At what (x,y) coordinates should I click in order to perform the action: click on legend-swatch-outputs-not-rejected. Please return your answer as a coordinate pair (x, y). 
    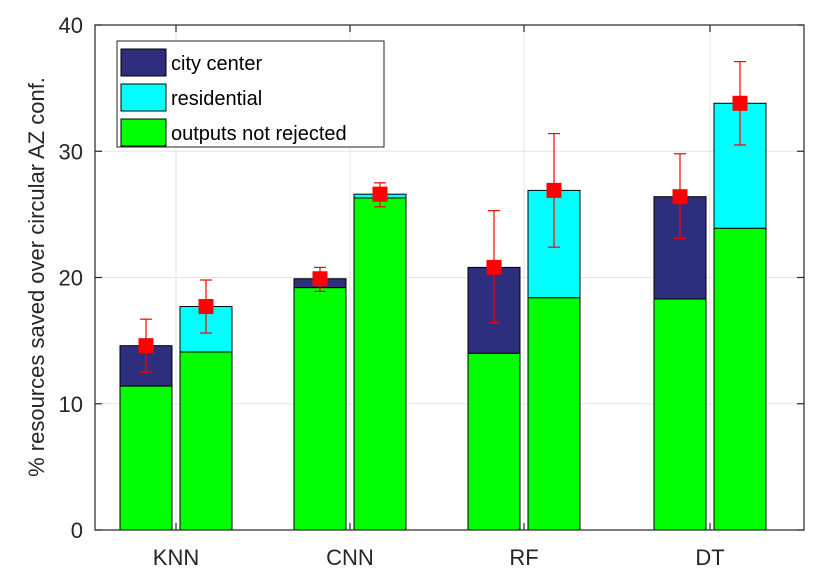
    Looking at the image, I should click on (143, 132).